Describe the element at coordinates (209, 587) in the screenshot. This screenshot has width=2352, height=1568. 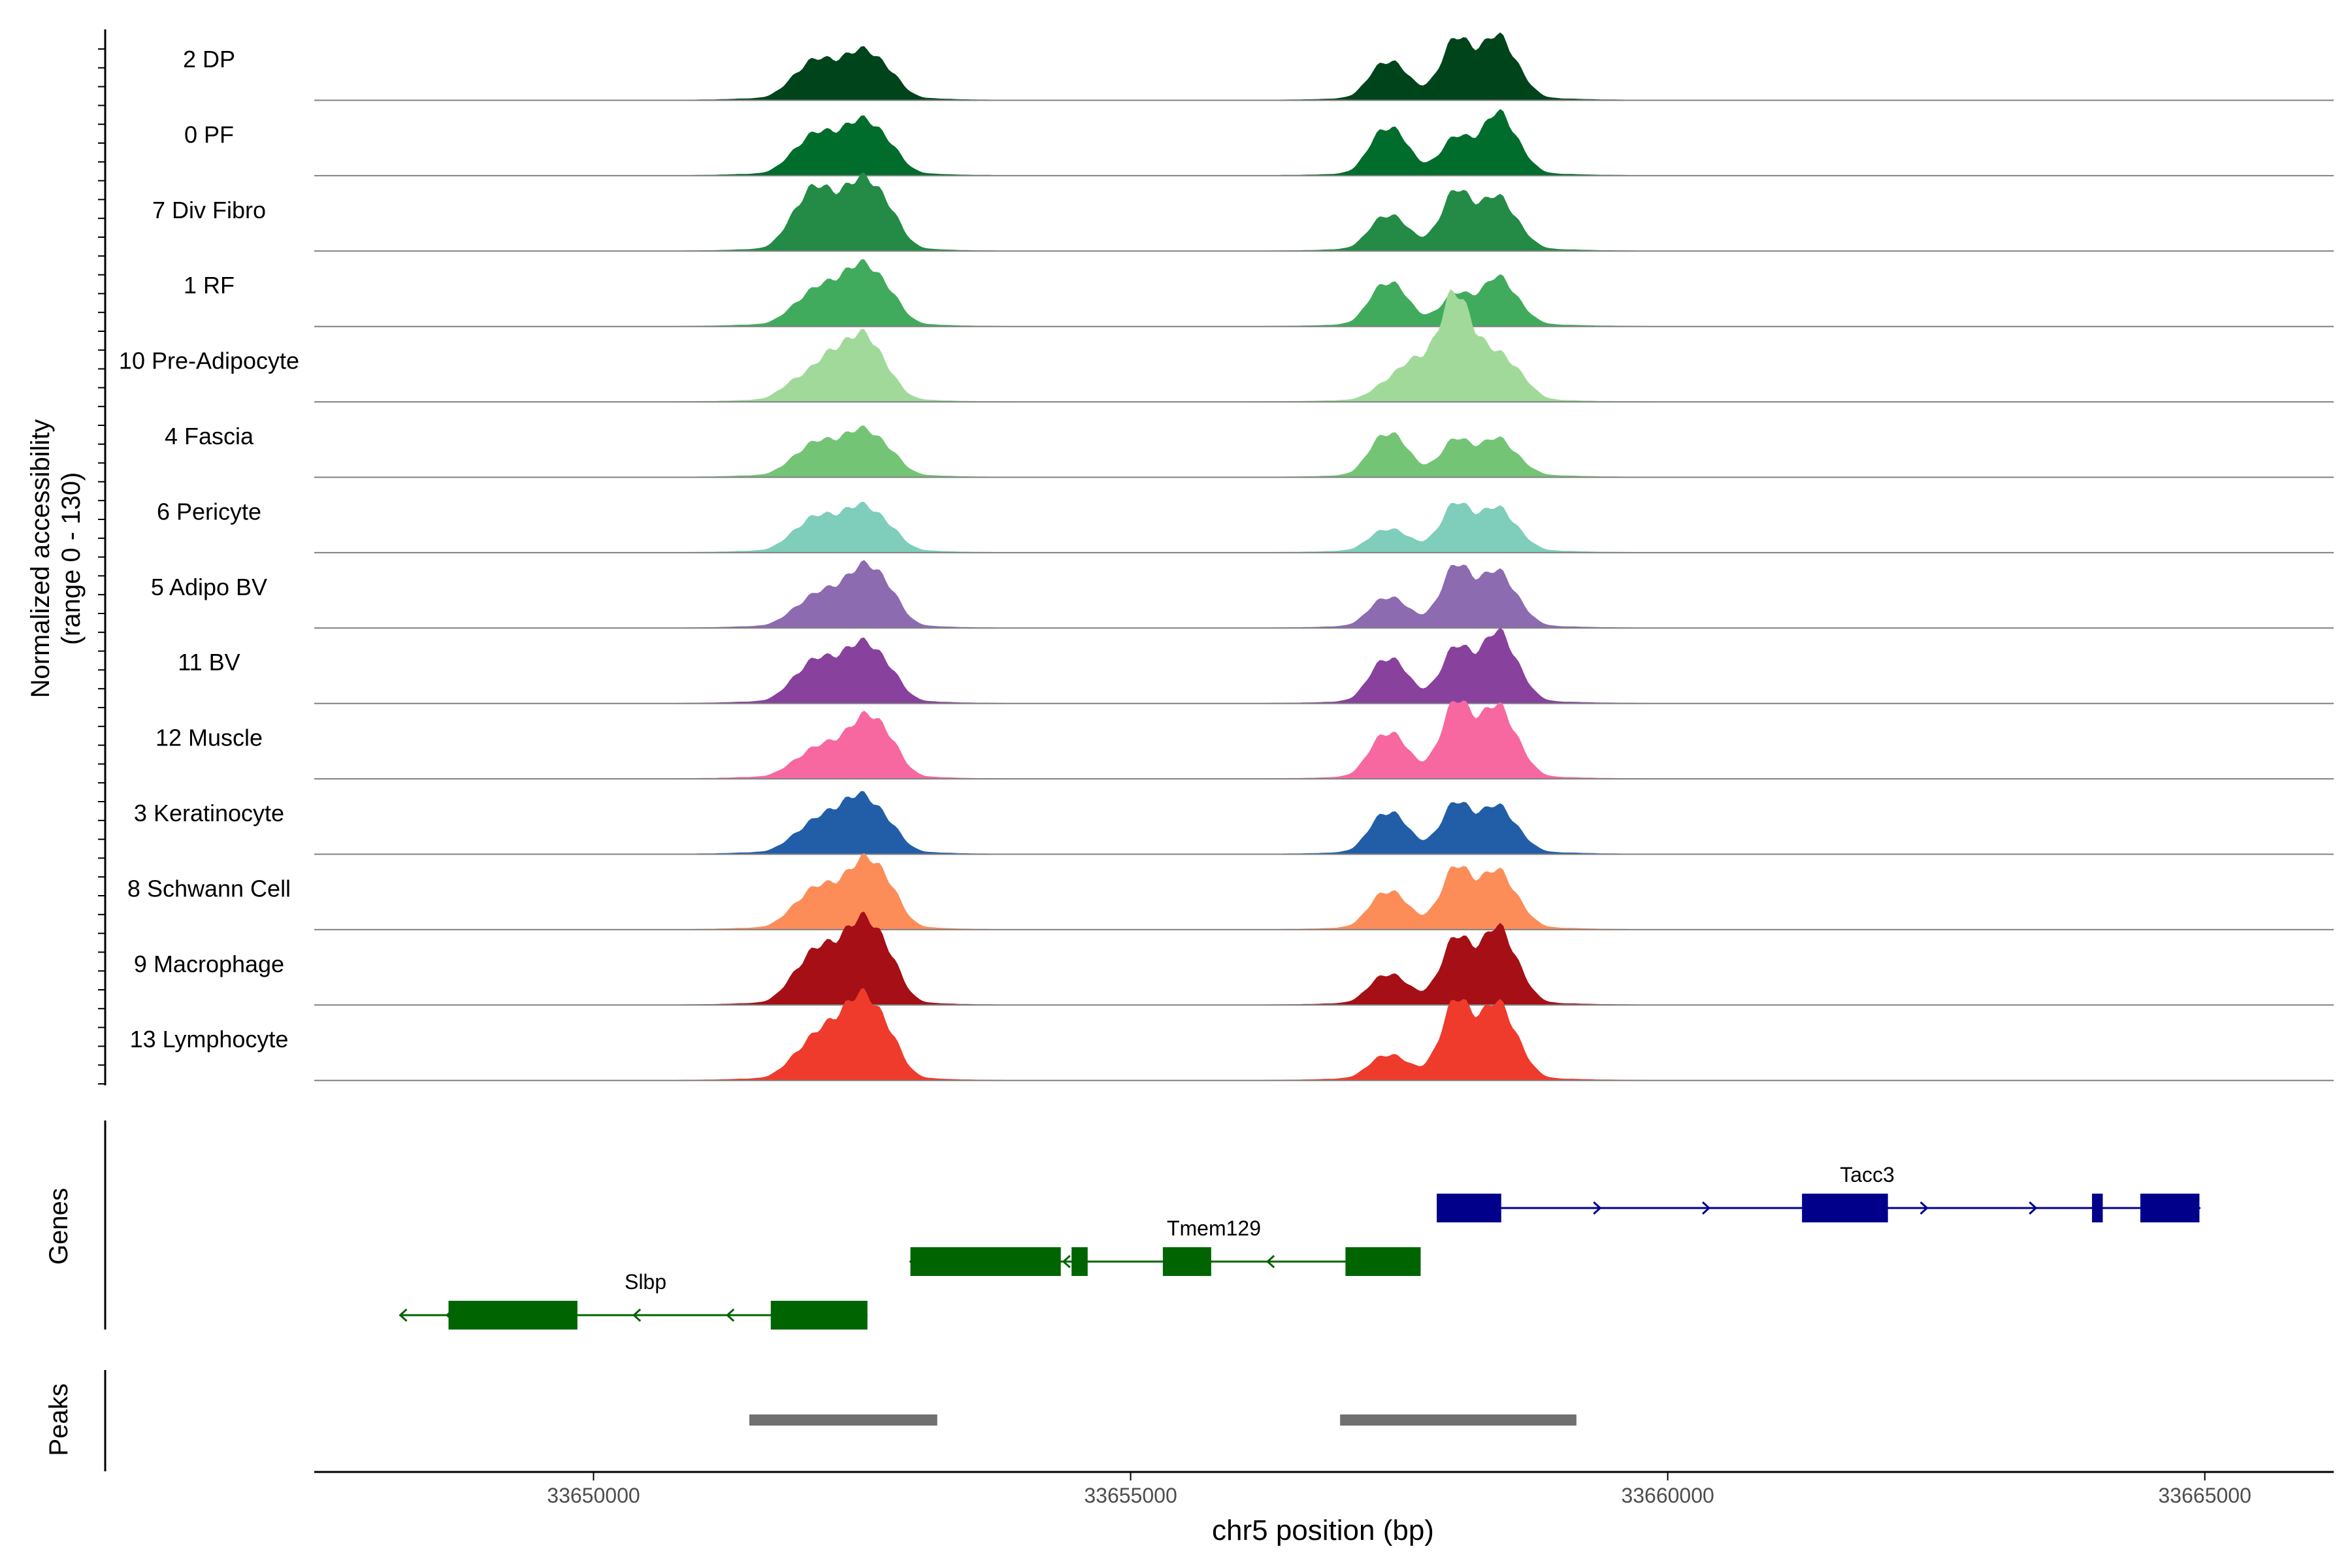
I see `track-label: 5 Adipo BV` at that location.